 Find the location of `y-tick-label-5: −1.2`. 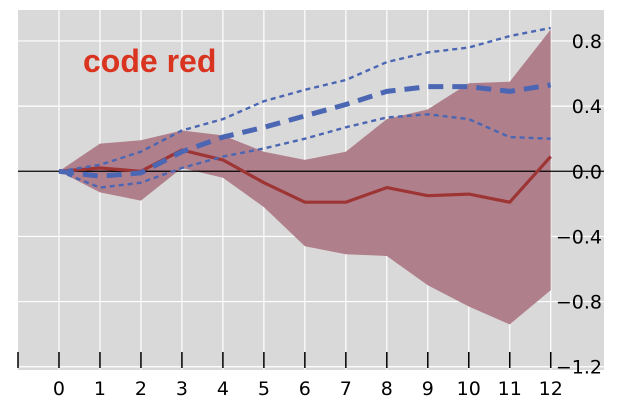

y-tick-label-5: −1.2 is located at coordinates (579, 368).